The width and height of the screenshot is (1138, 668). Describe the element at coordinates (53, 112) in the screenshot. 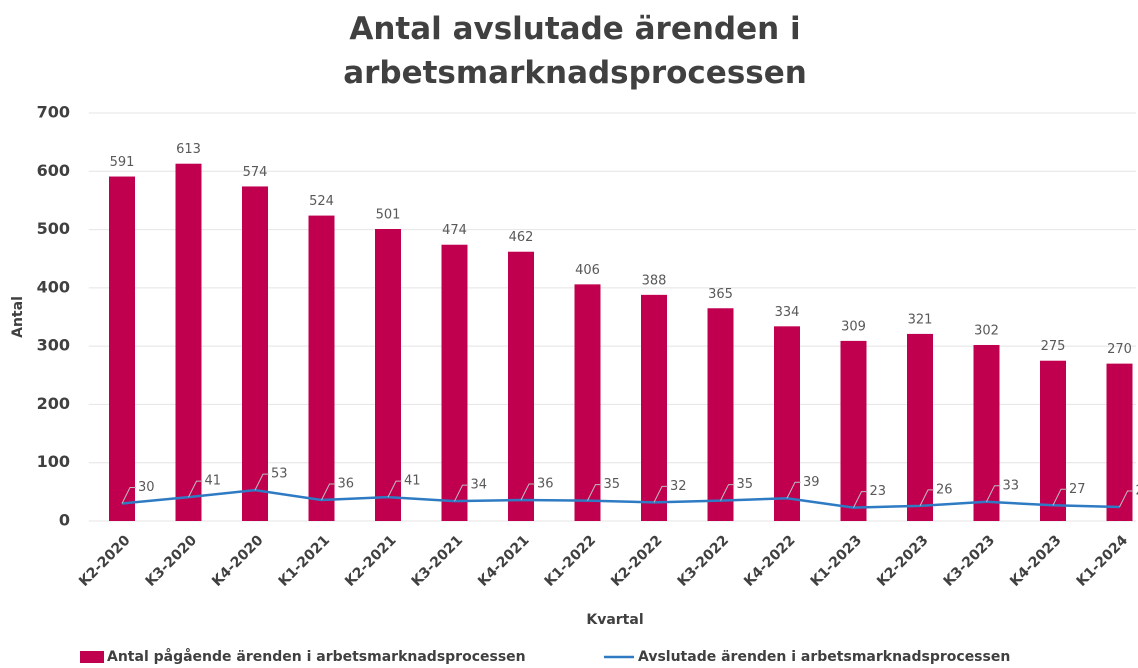

I see `y-tick-label: 700` at that location.